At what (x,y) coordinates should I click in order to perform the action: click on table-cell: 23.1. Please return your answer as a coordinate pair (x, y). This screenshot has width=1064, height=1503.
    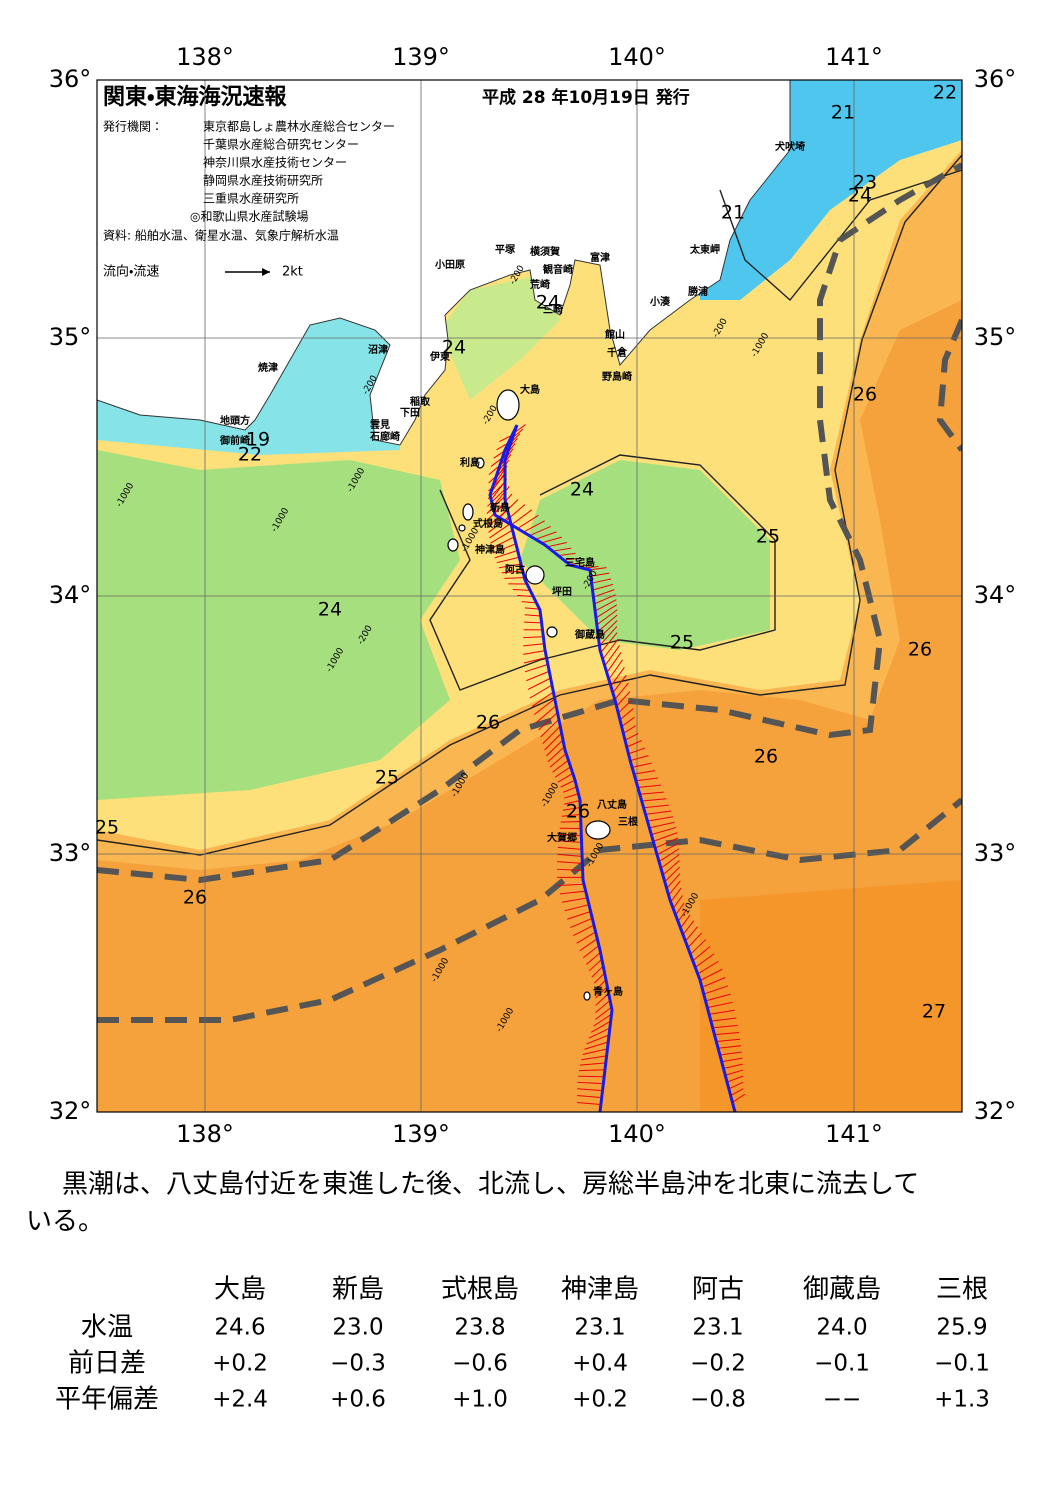
    Looking at the image, I should click on (599, 1328).